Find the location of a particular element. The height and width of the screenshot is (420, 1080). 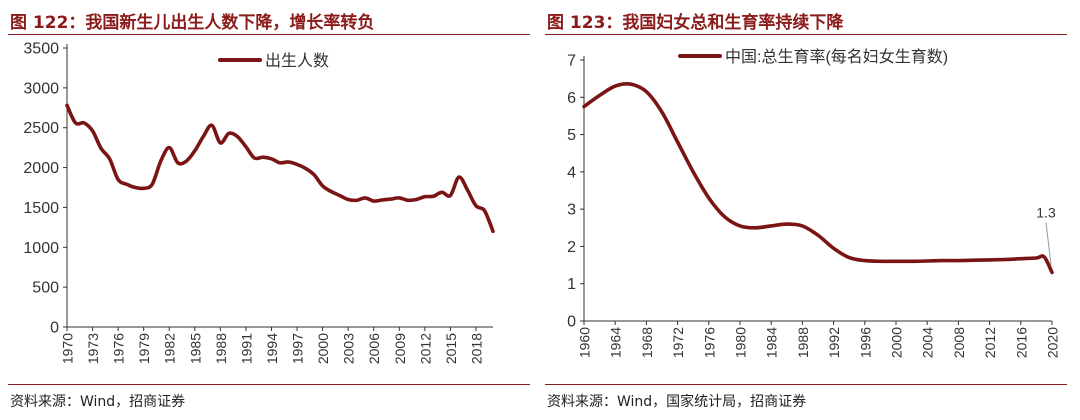

x-tick-label: 1960 is located at coordinates (585, 342).